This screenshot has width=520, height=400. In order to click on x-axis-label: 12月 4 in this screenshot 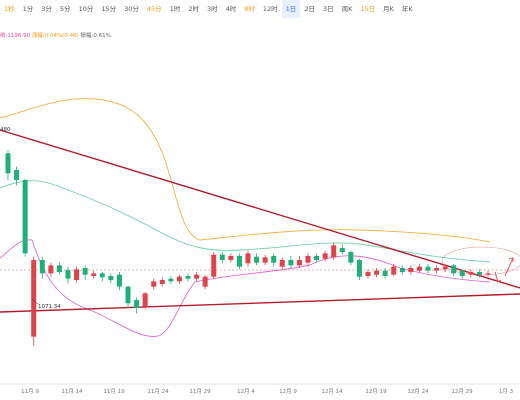, I will do `click(246, 391)`.